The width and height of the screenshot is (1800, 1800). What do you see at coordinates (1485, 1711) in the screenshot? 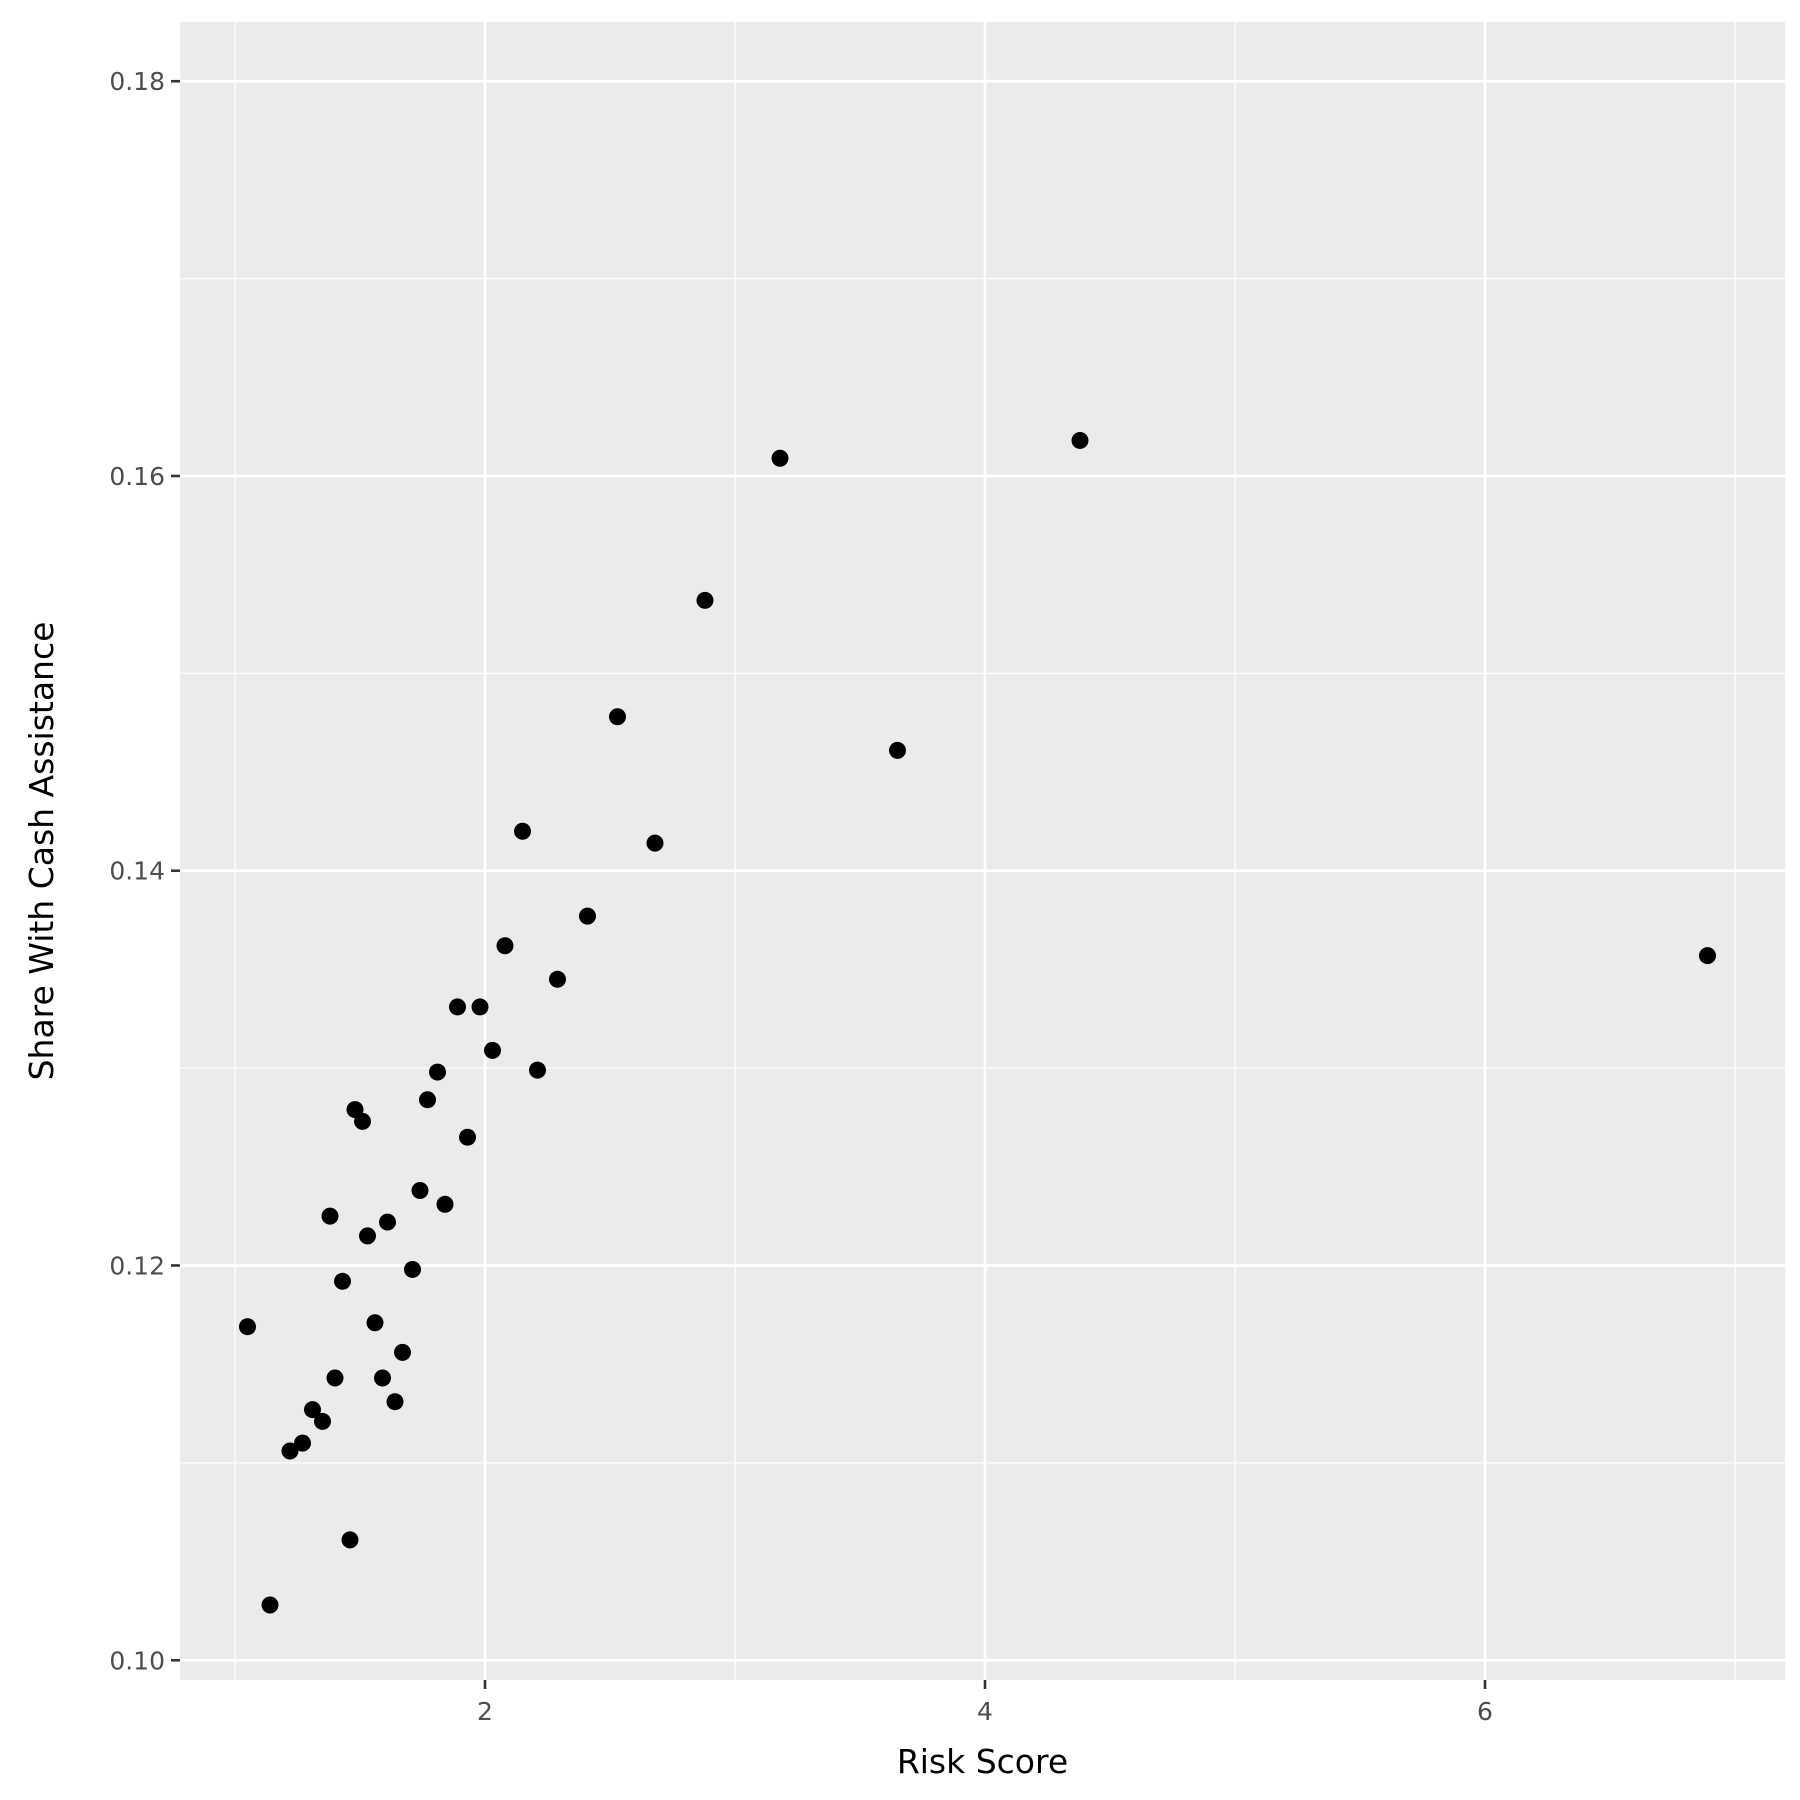
I see `x-tick-label: 6` at bounding box center [1485, 1711].